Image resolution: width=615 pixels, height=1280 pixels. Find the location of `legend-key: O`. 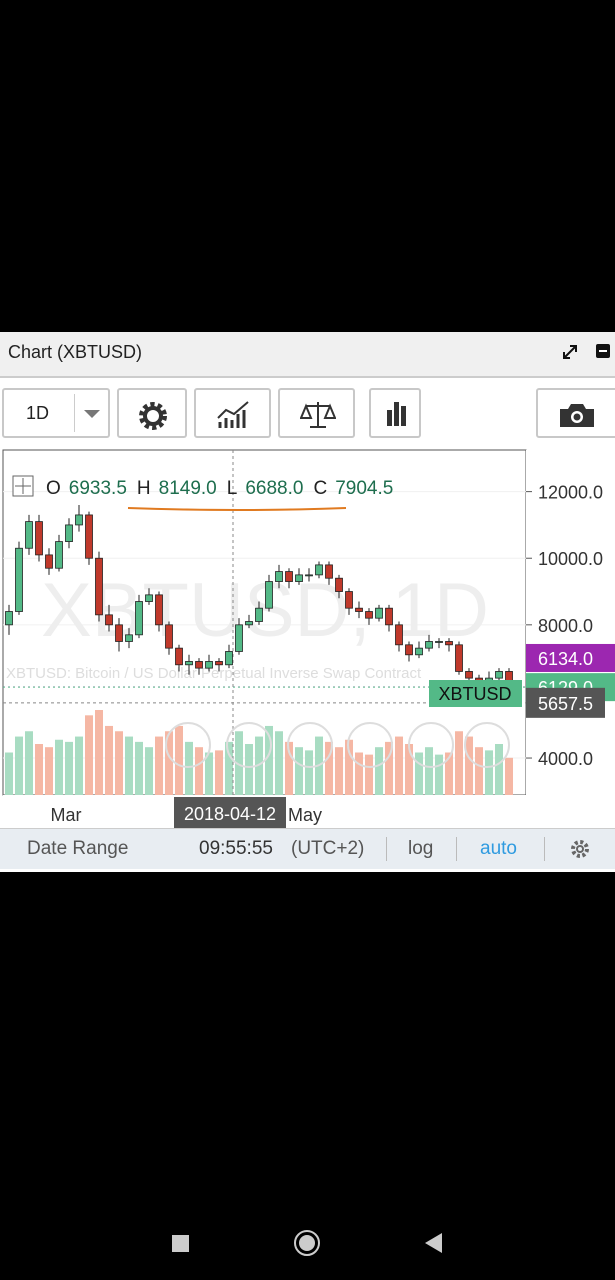

legend-key: O is located at coordinates (53, 488).